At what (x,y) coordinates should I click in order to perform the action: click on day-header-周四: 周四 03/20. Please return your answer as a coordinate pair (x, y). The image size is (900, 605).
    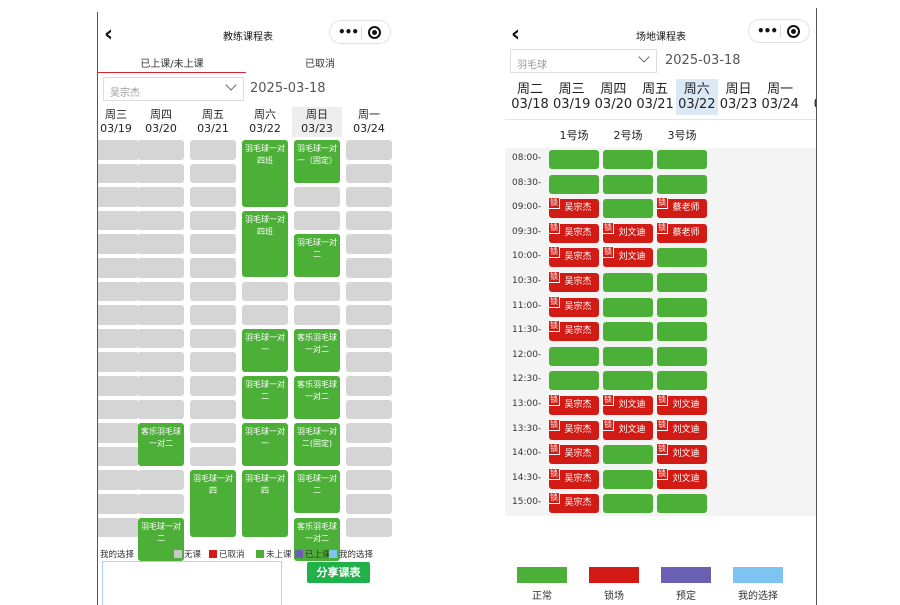
    Looking at the image, I should click on (613, 97).